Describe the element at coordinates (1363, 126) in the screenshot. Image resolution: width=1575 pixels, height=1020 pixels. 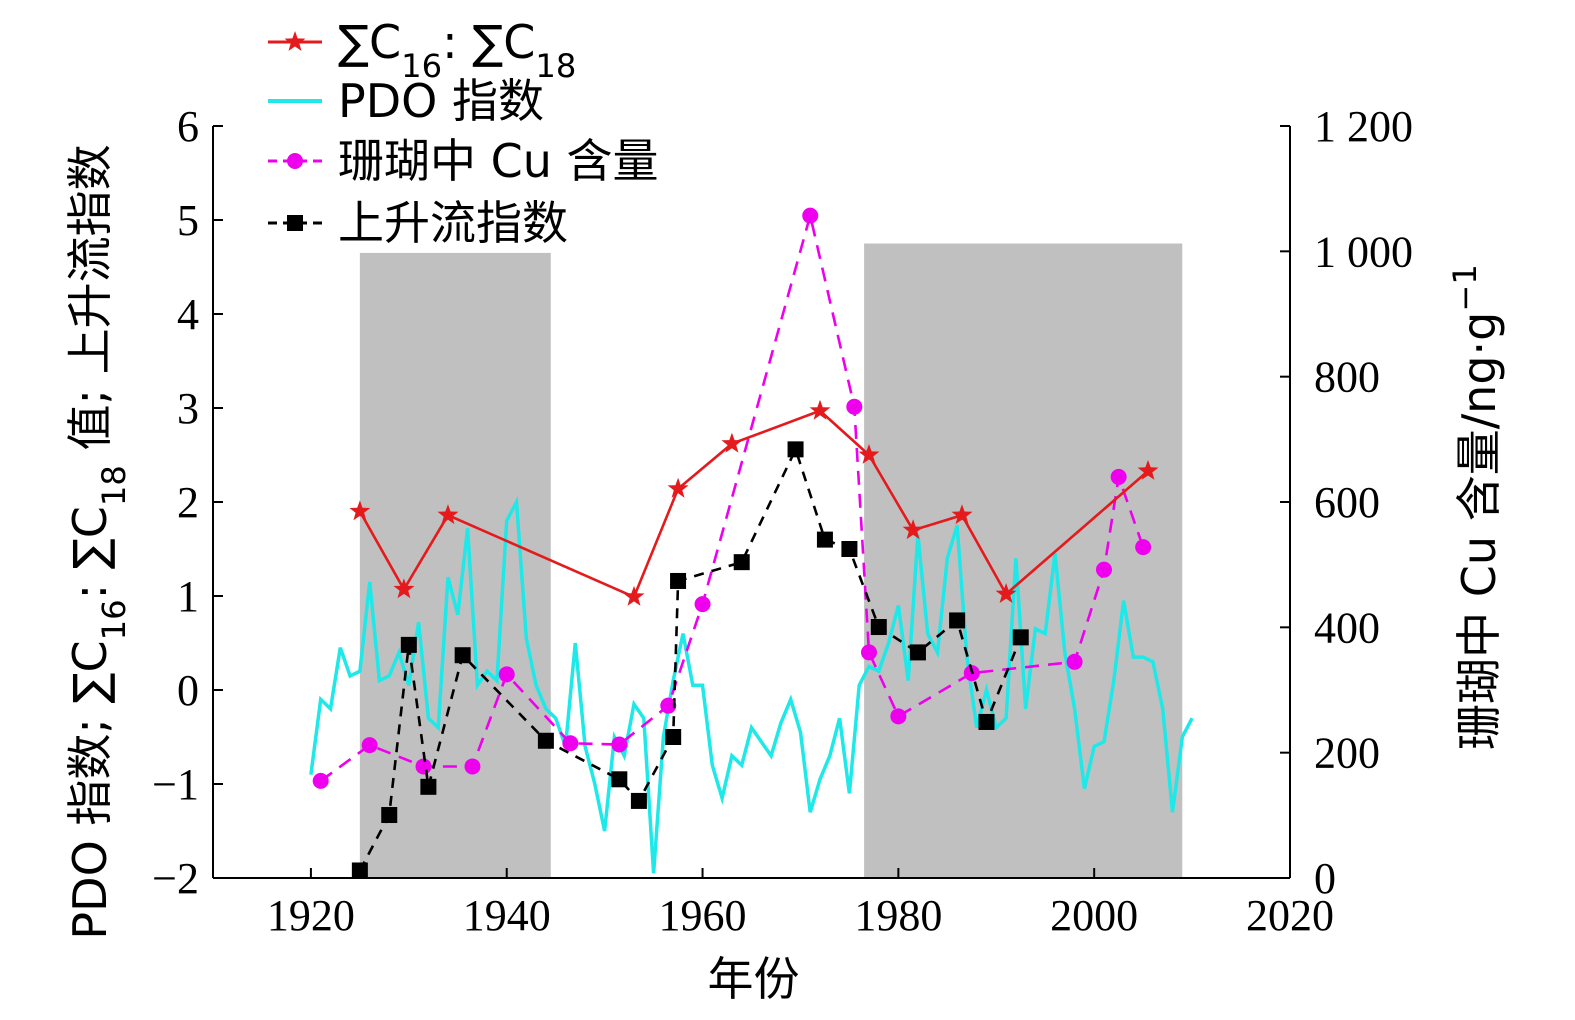
I see `y-right-tick-label: 1 200` at that location.